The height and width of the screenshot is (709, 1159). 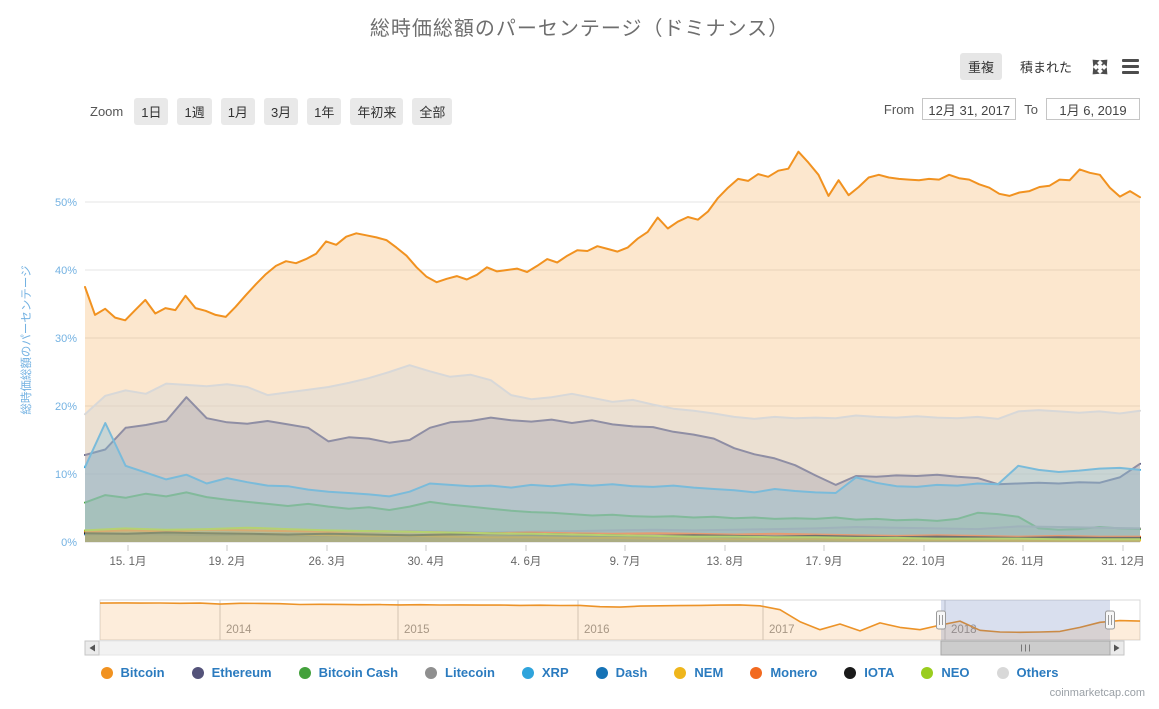 I want to click on svg-text: 50%, so click(x=66, y=203).